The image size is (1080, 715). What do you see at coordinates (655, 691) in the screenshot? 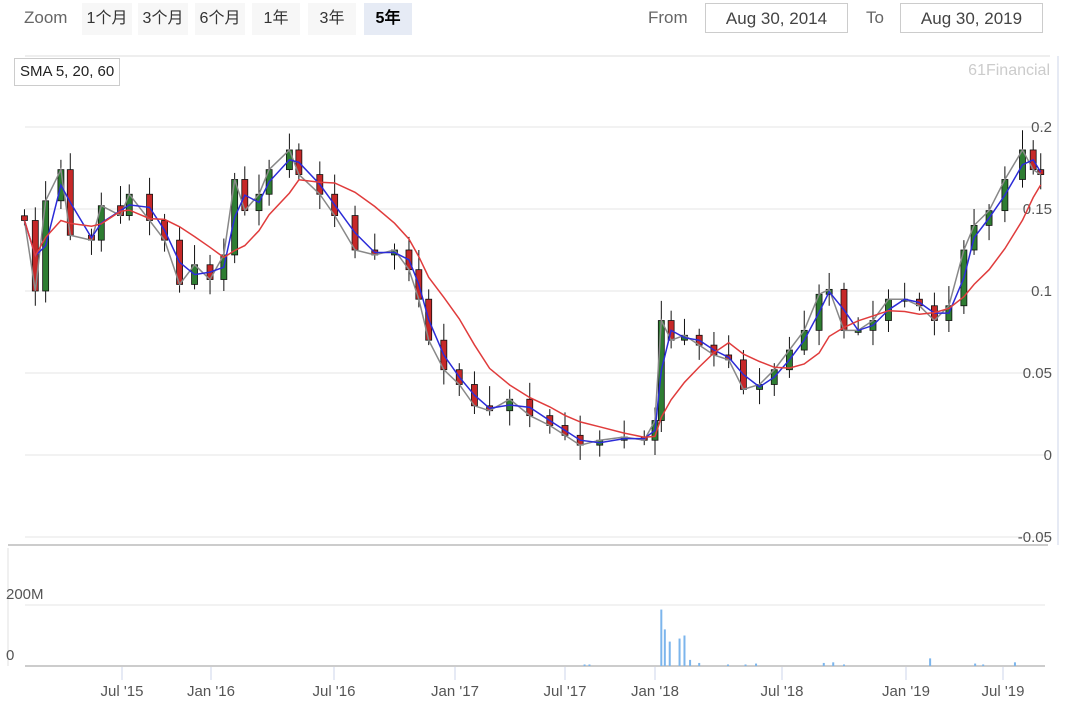
I see `x-tick-label: Jan '18` at bounding box center [655, 691].